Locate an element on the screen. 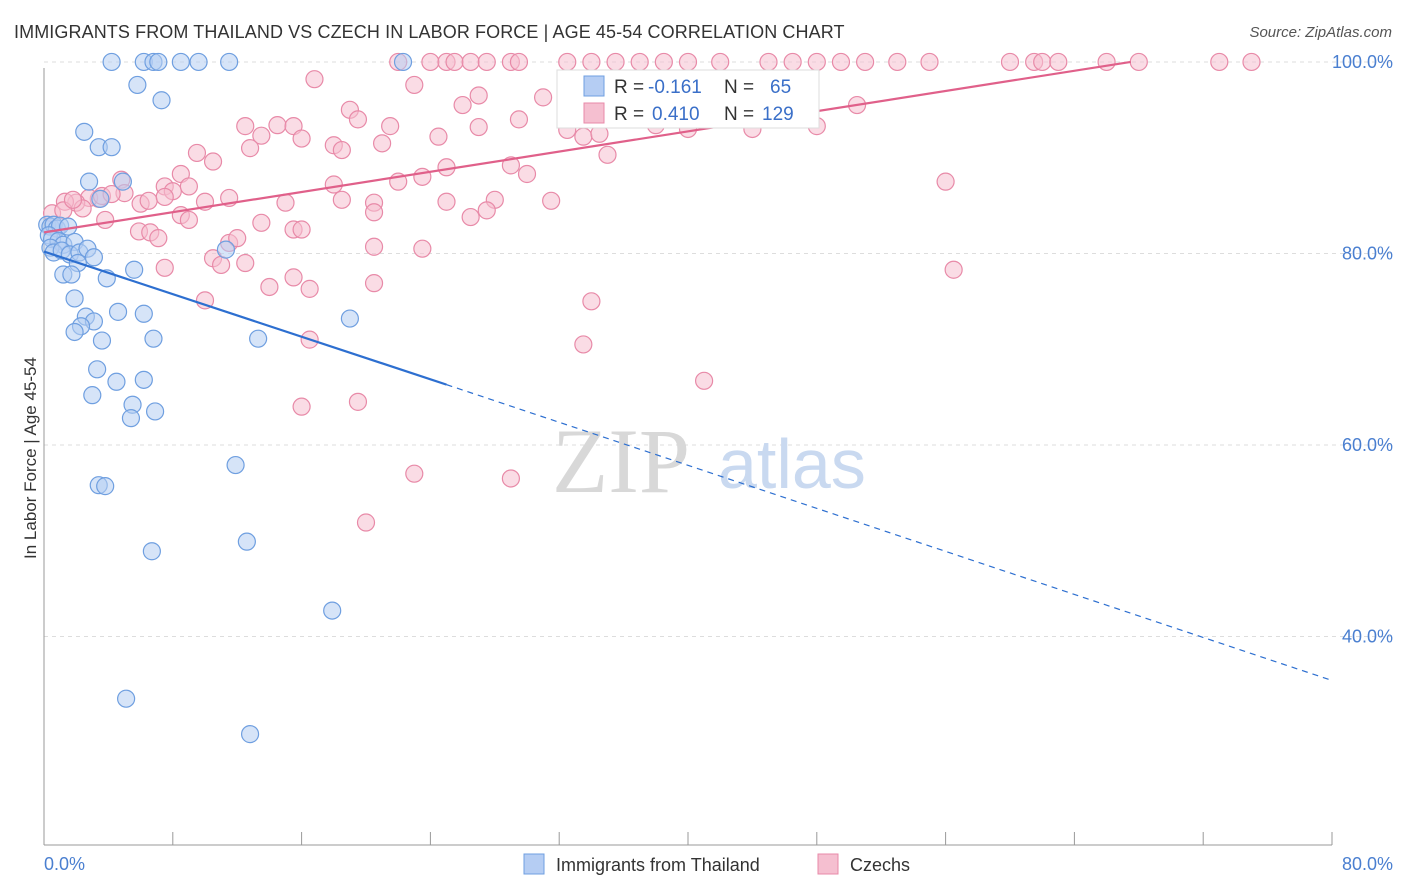 This screenshot has height=892, width=1406. bottom-legend-label-thailand: Immigrants from Thailand is located at coordinates (658, 865).